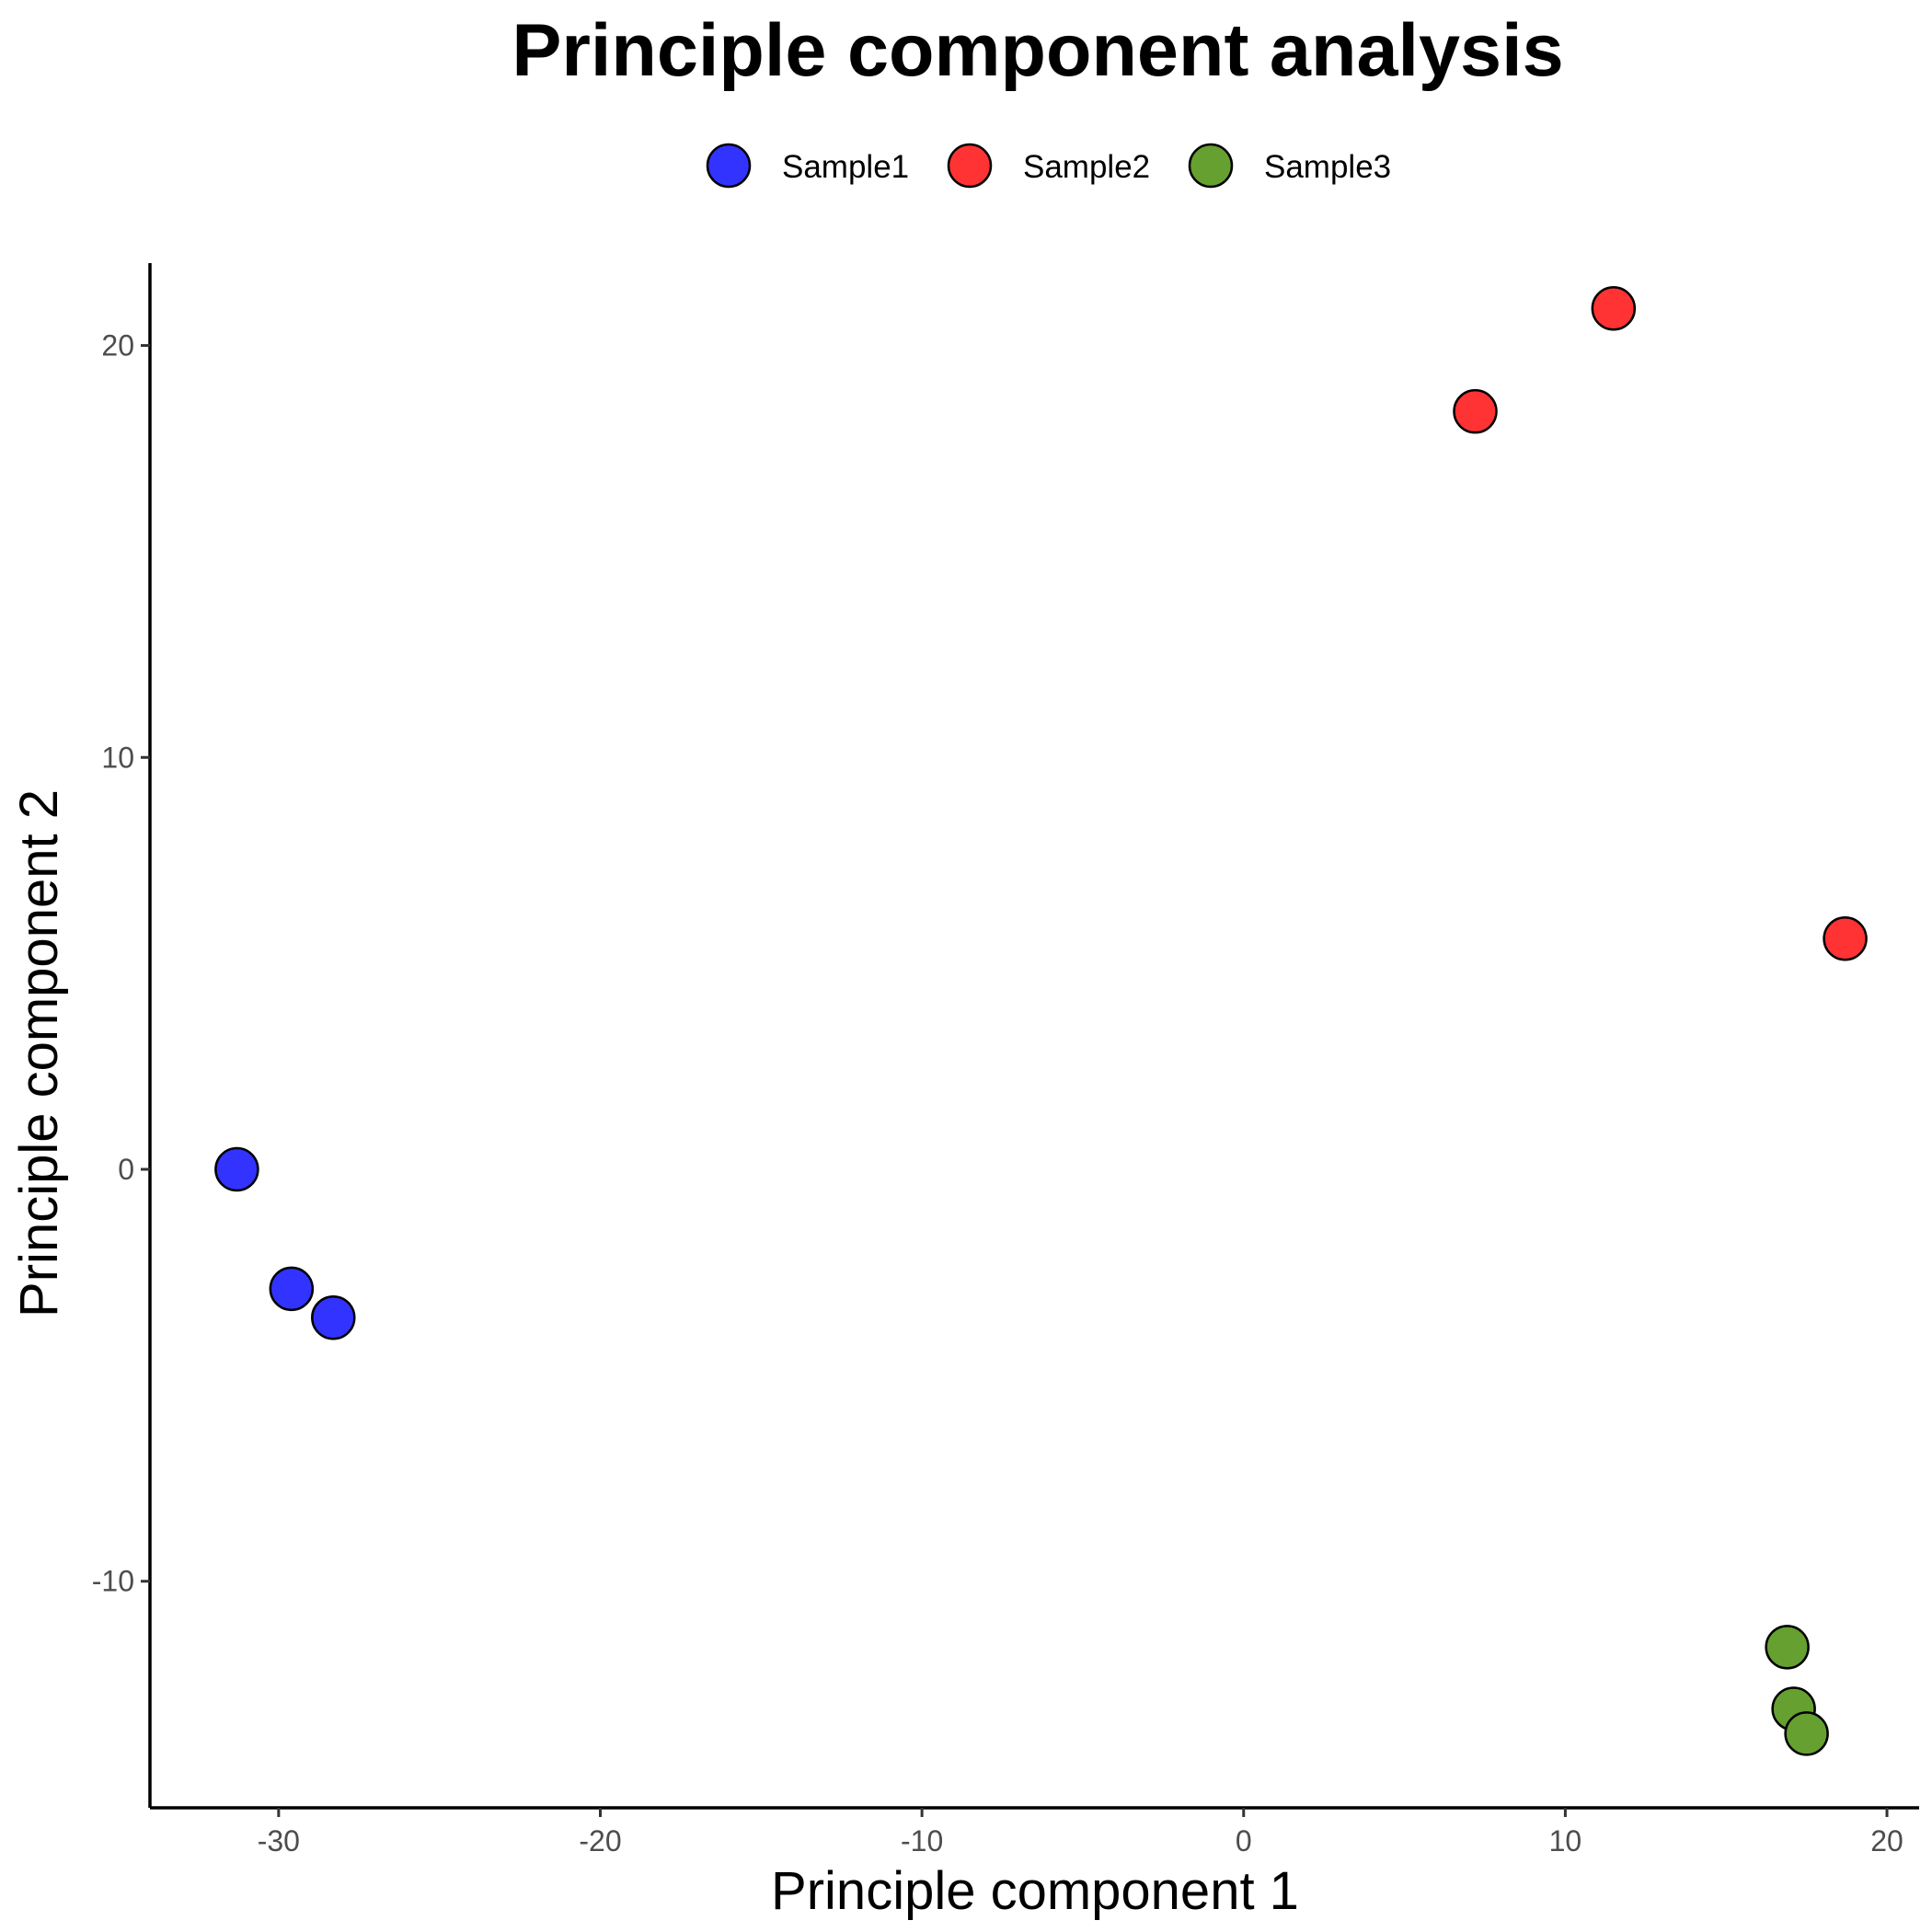 The width and height of the screenshot is (1932, 1932). I want to click on x-tick-label: 0, so click(1244, 1840).